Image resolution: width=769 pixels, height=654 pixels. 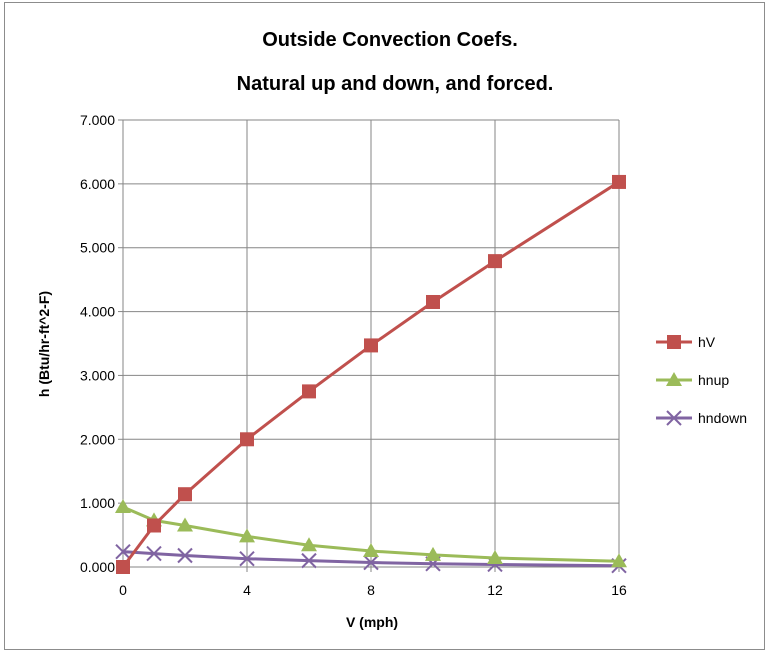 I want to click on legend-label: hnup, so click(x=713, y=380).